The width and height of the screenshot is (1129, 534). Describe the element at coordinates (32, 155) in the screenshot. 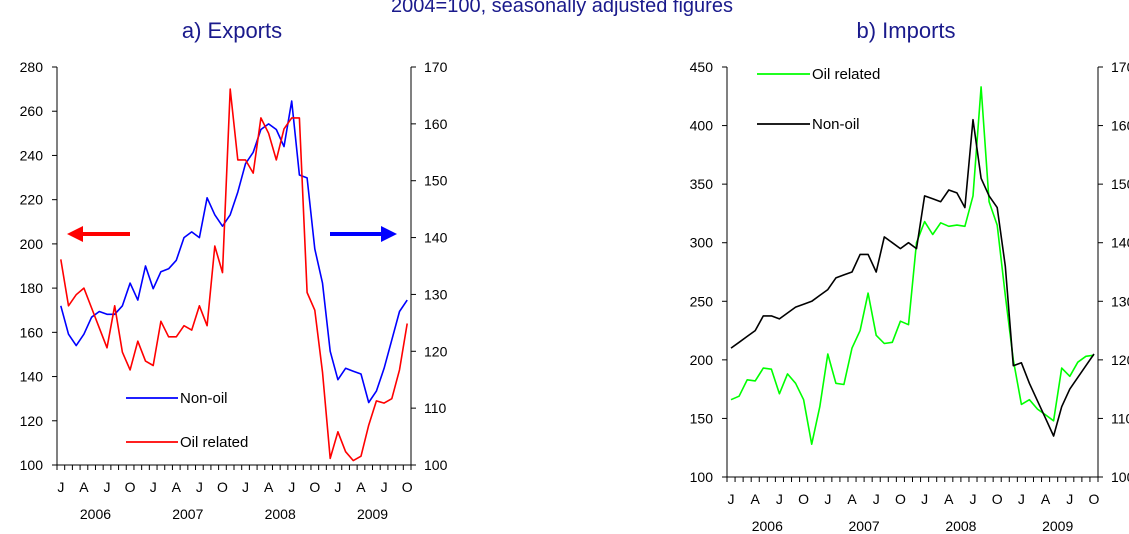

I see `left-tick-label: 240` at that location.